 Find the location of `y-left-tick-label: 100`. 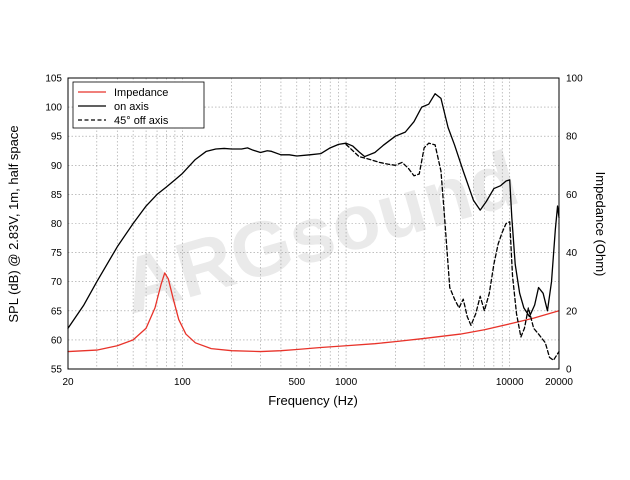

y-left-tick-label: 100 is located at coordinates (53, 108).